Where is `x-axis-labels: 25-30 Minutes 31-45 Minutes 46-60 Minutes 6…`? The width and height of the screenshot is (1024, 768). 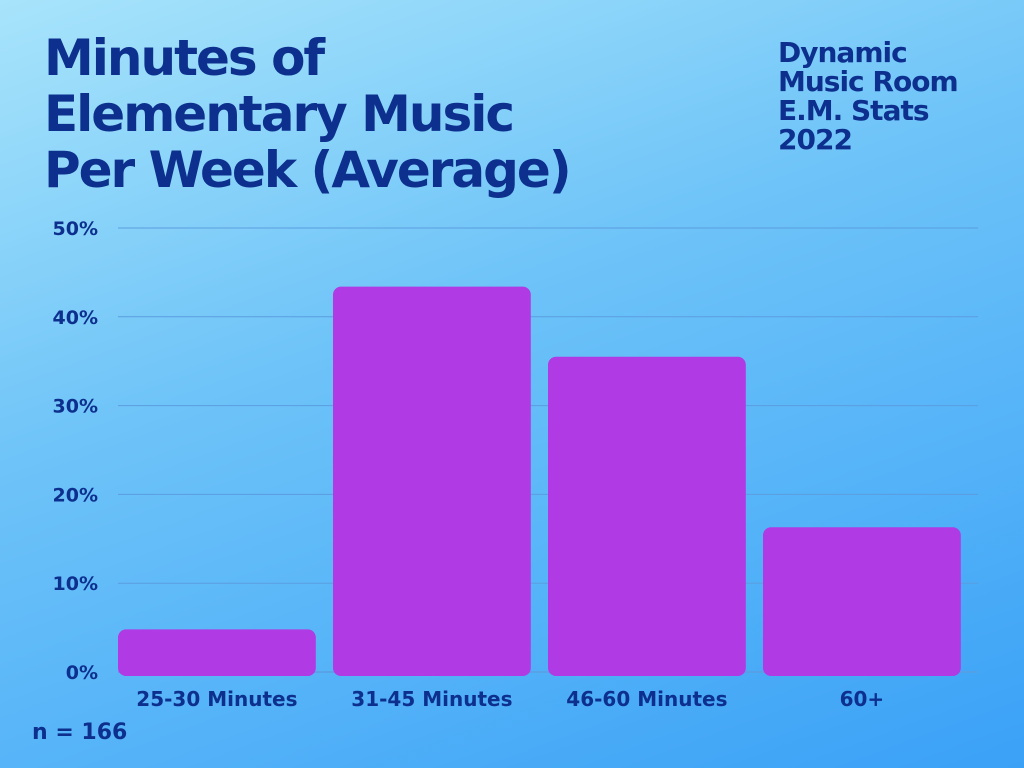 x-axis-labels: 25-30 Minutes 31-45 Minutes 46-60 Minutes 6… is located at coordinates (510, 699).